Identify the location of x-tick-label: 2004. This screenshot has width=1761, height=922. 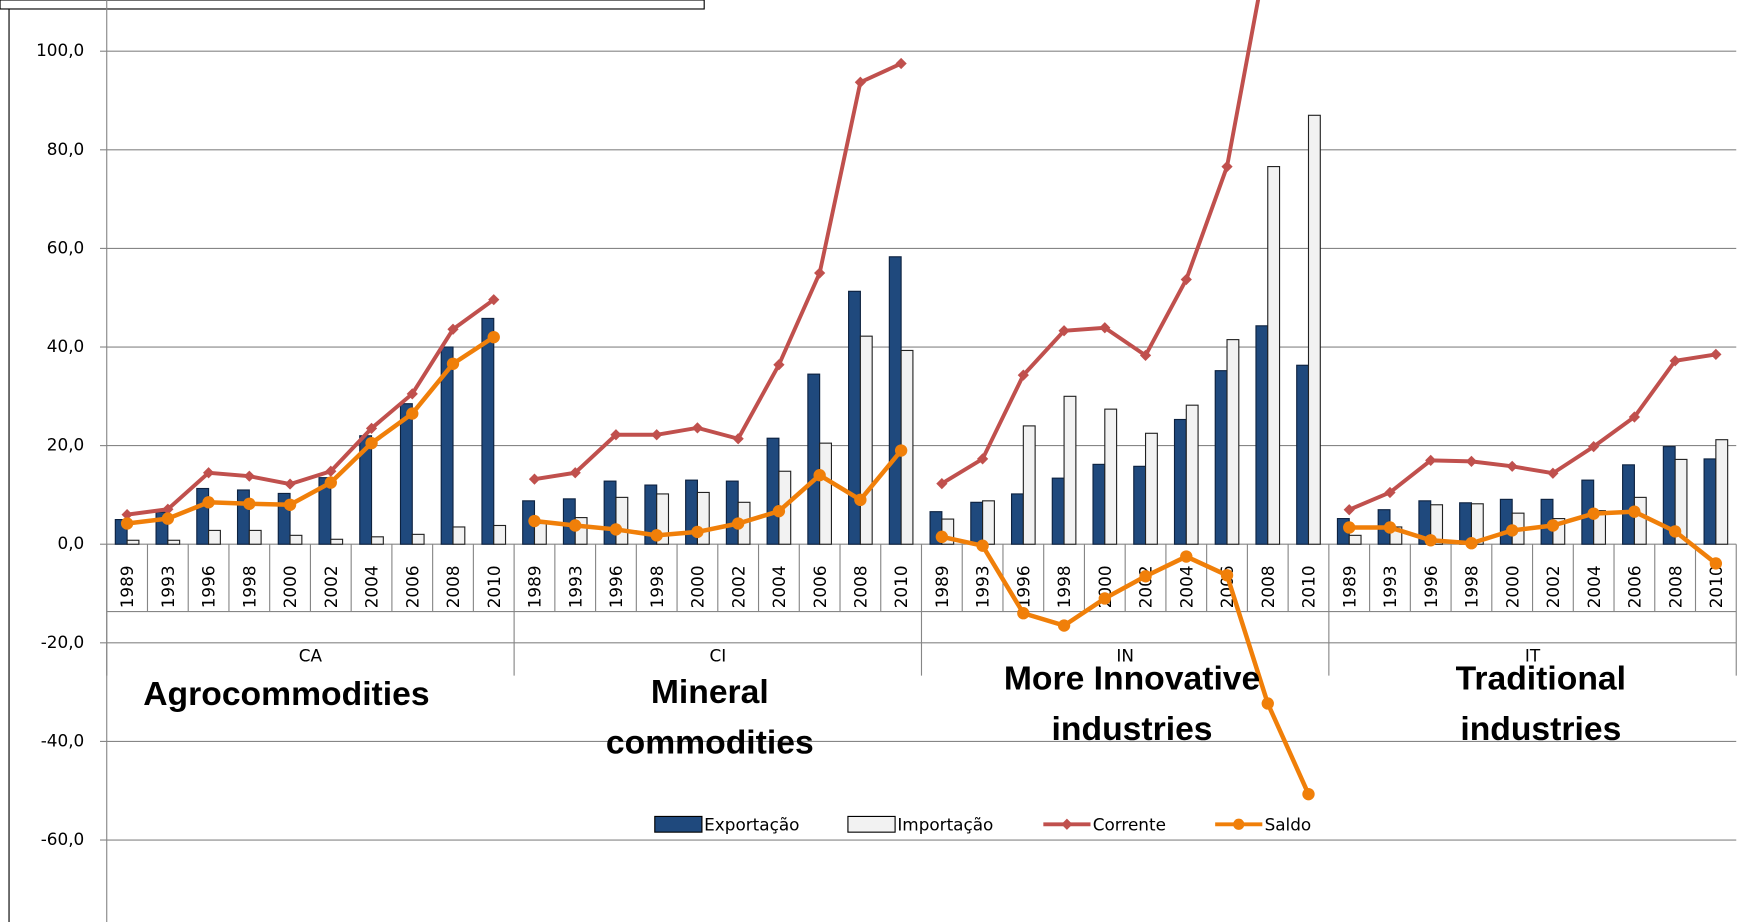
(1594, 586).